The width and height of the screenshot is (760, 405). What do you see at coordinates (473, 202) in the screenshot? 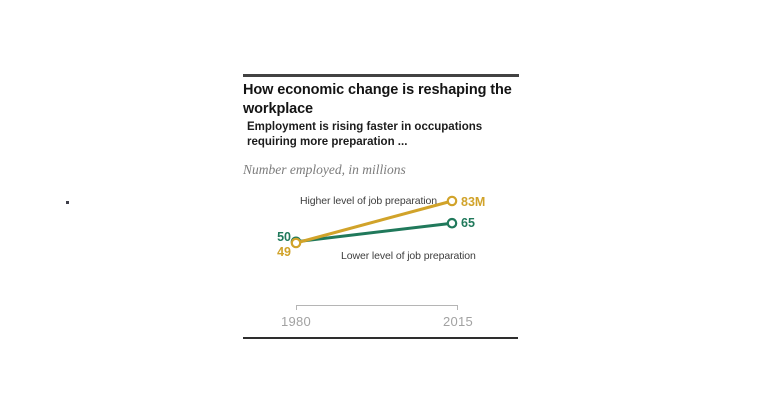
I see `end-value-higher: 83M` at bounding box center [473, 202].